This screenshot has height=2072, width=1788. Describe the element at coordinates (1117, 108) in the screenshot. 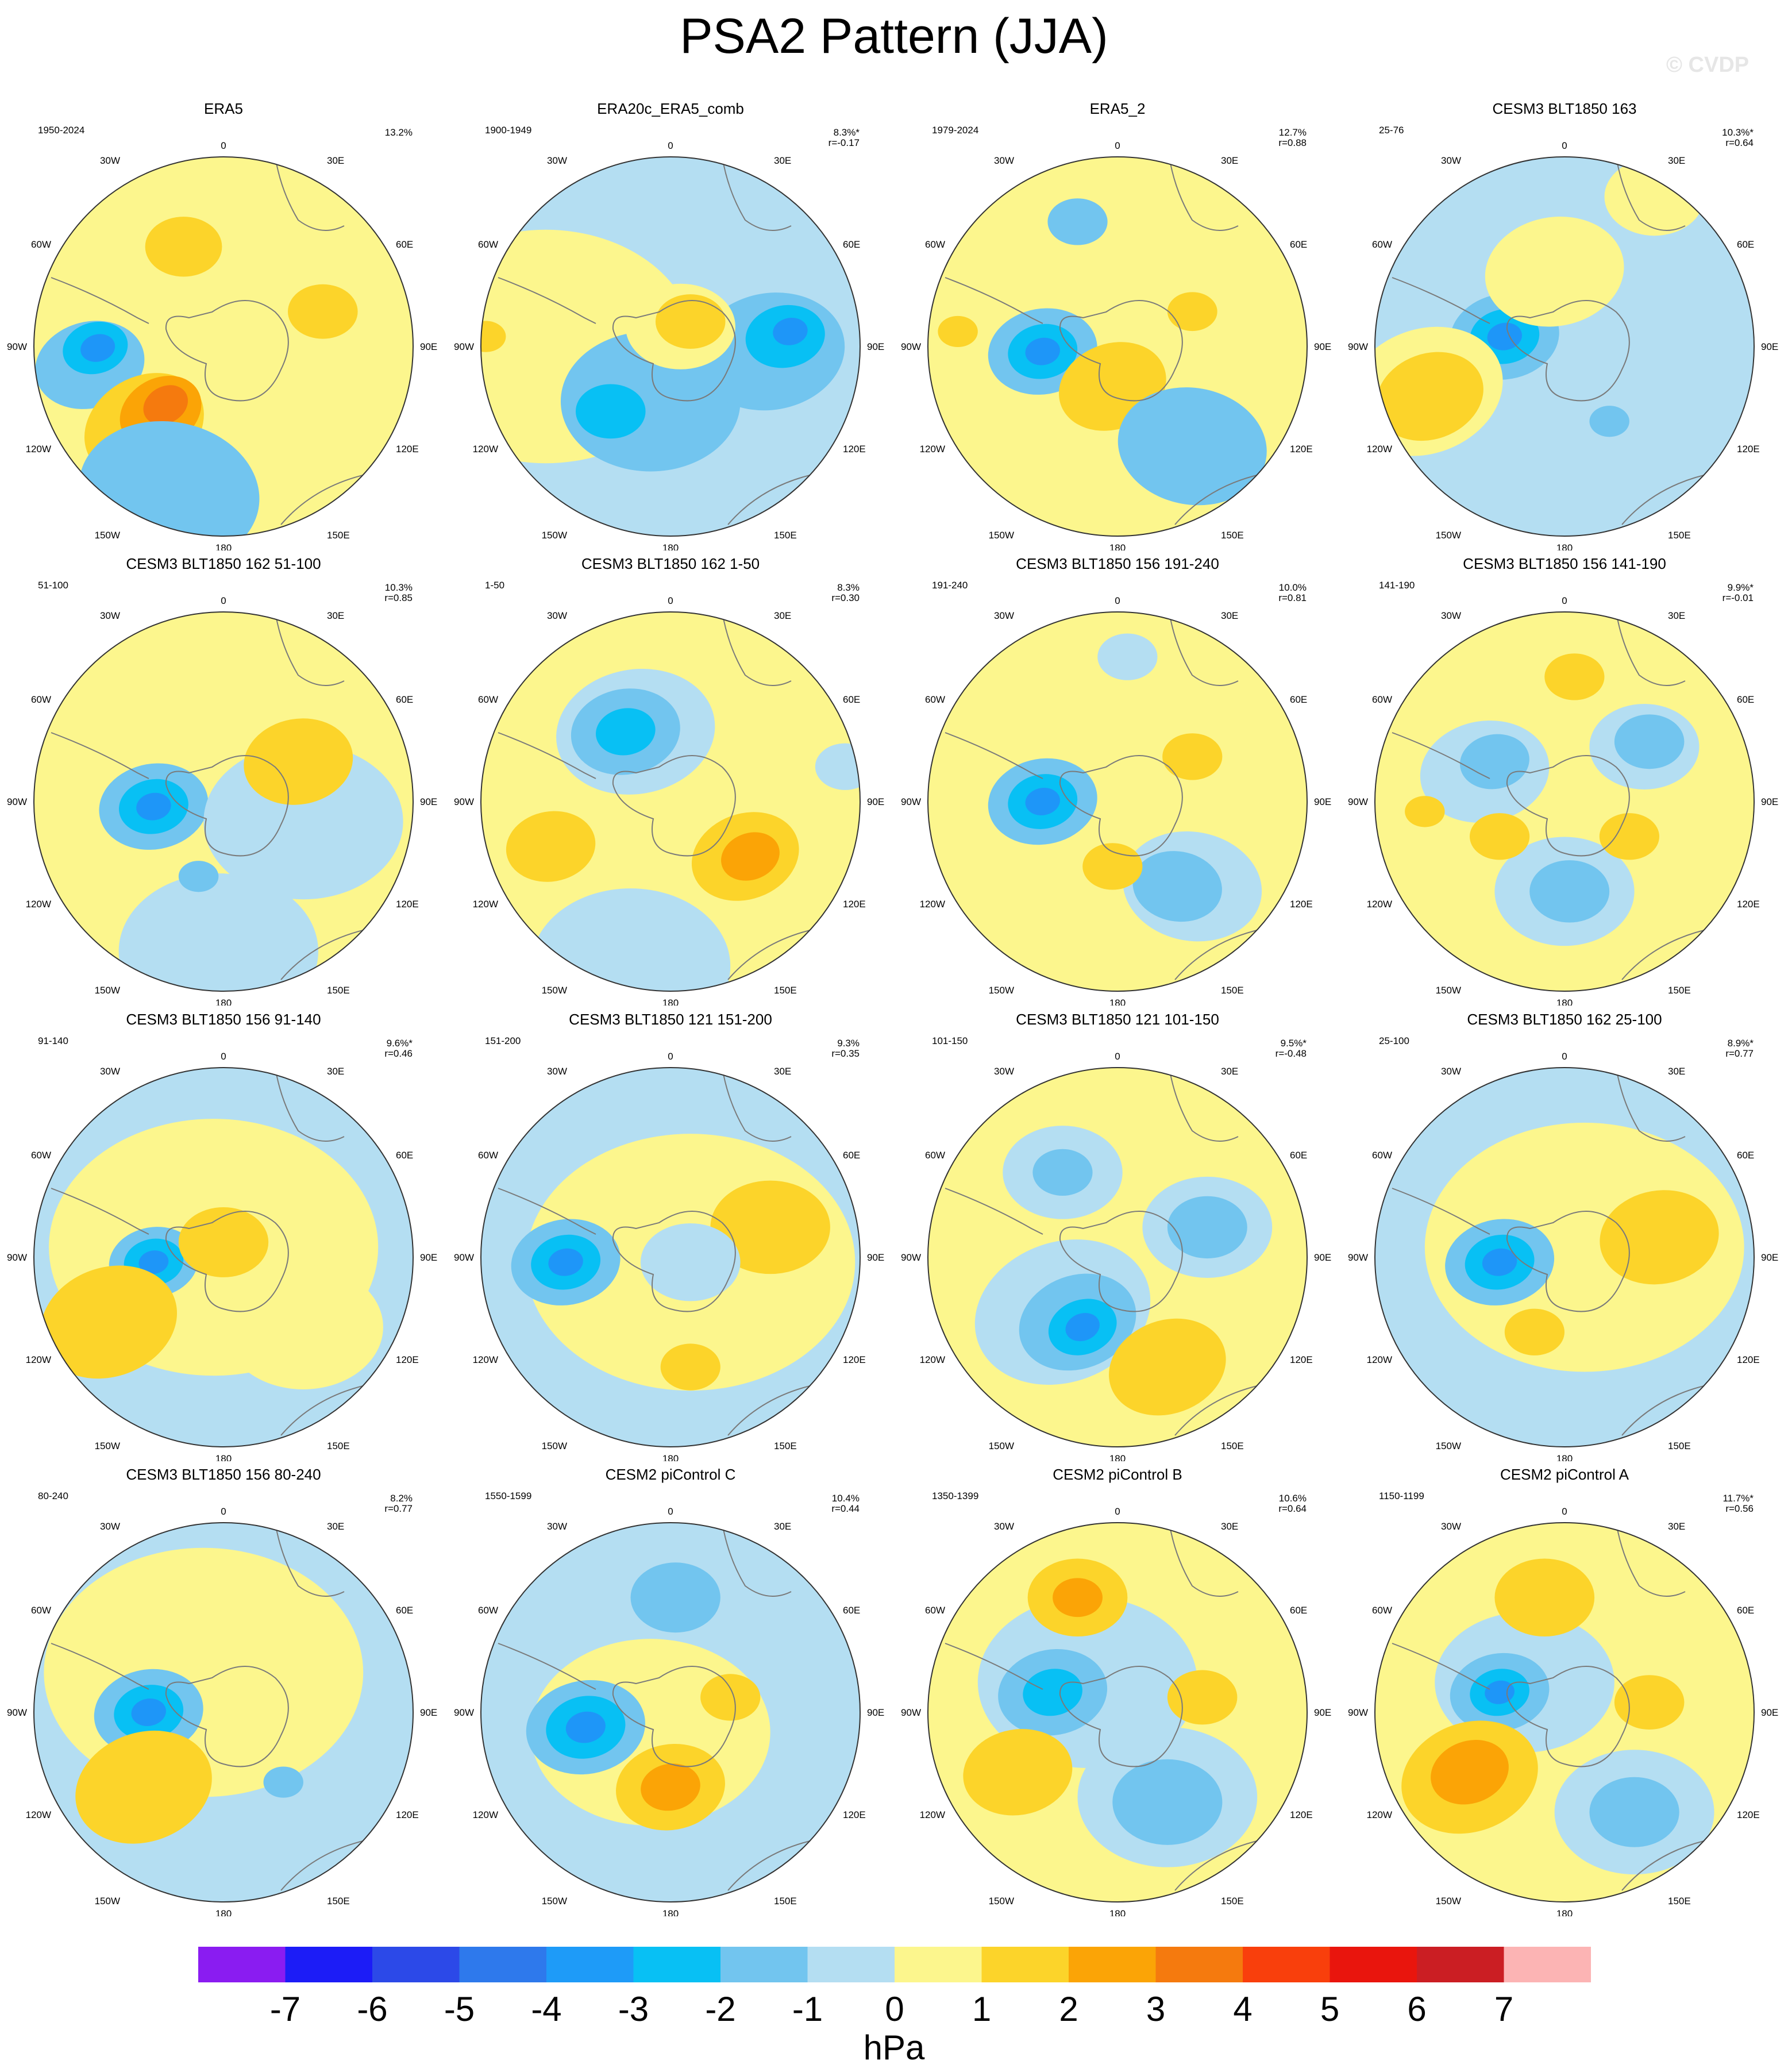

I see `panel-title: ERA5_2` at that location.